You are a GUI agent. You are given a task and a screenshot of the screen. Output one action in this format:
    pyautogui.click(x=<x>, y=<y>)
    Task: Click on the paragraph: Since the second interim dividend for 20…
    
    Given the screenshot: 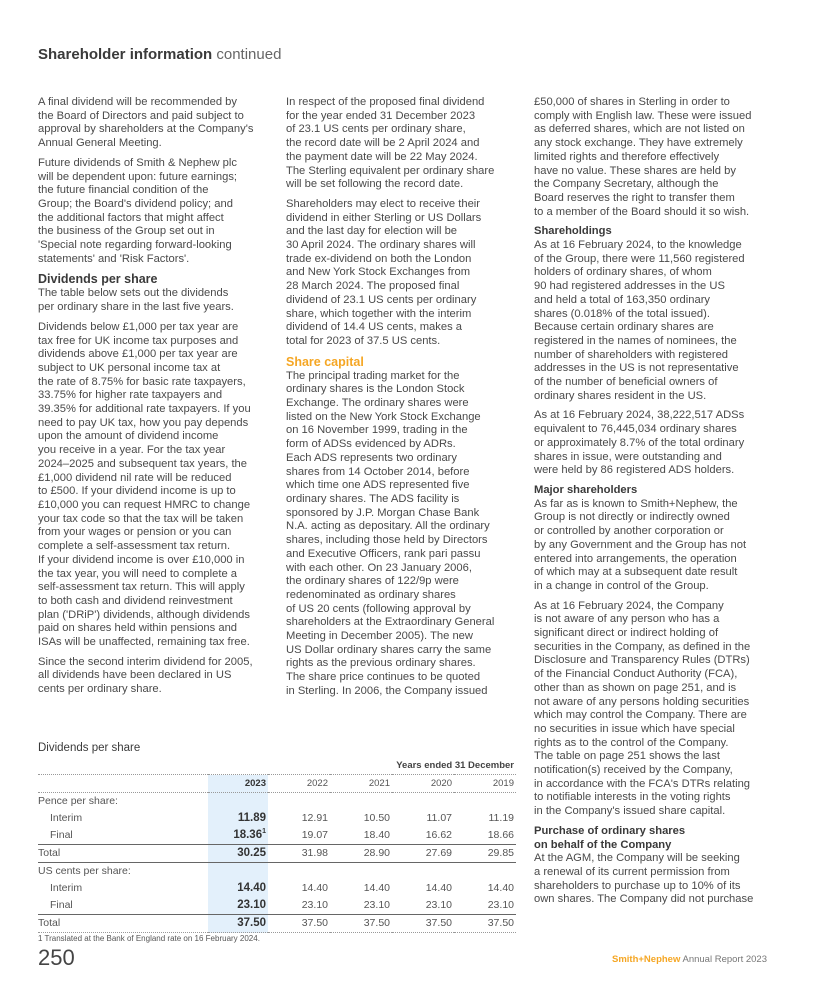 What is the action you would take?
    pyautogui.click(x=158, y=676)
    